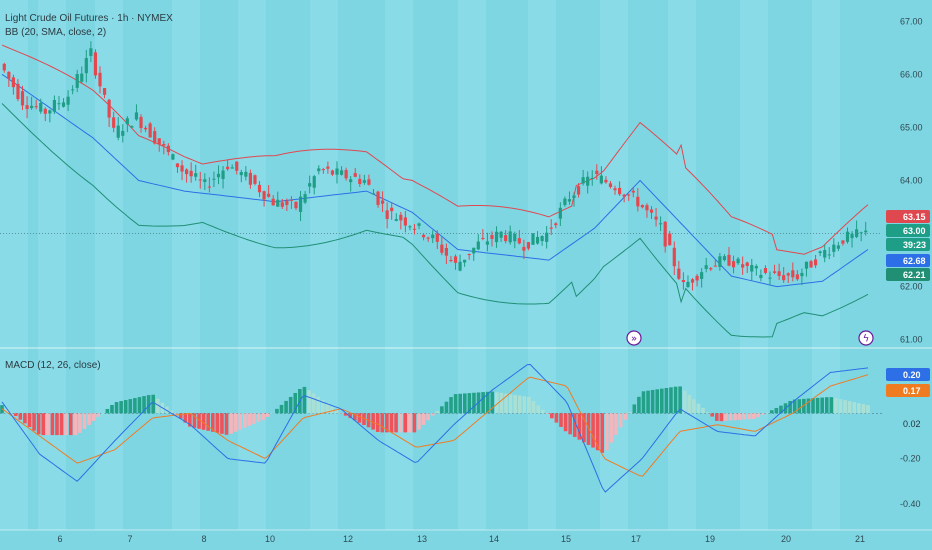 This screenshot has height=550, width=932. What do you see at coordinates (710, 539) in the screenshot?
I see `time-tick-label: 19` at bounding box center [710, 539].